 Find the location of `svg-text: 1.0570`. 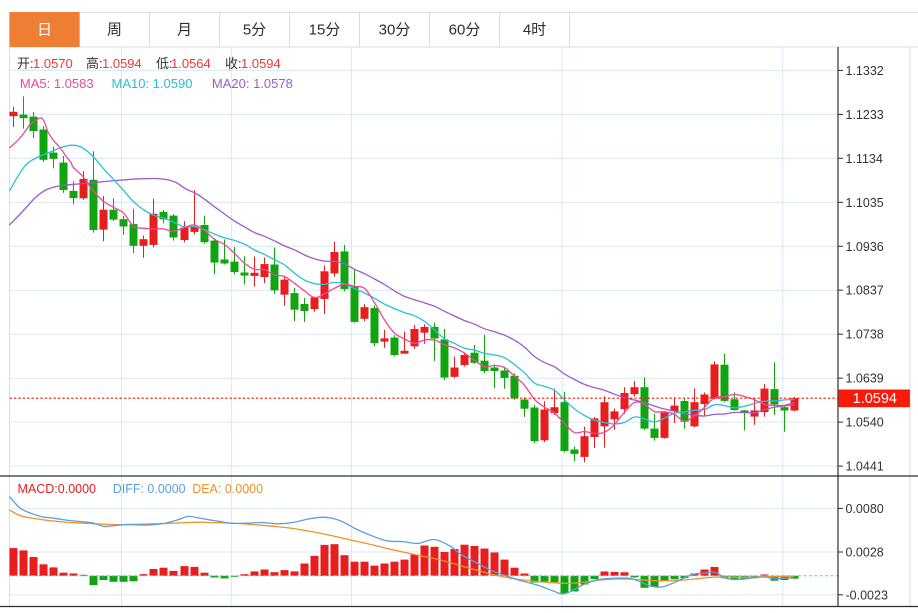

svg-text: 1.0570 is located at coordinates (53, 63).